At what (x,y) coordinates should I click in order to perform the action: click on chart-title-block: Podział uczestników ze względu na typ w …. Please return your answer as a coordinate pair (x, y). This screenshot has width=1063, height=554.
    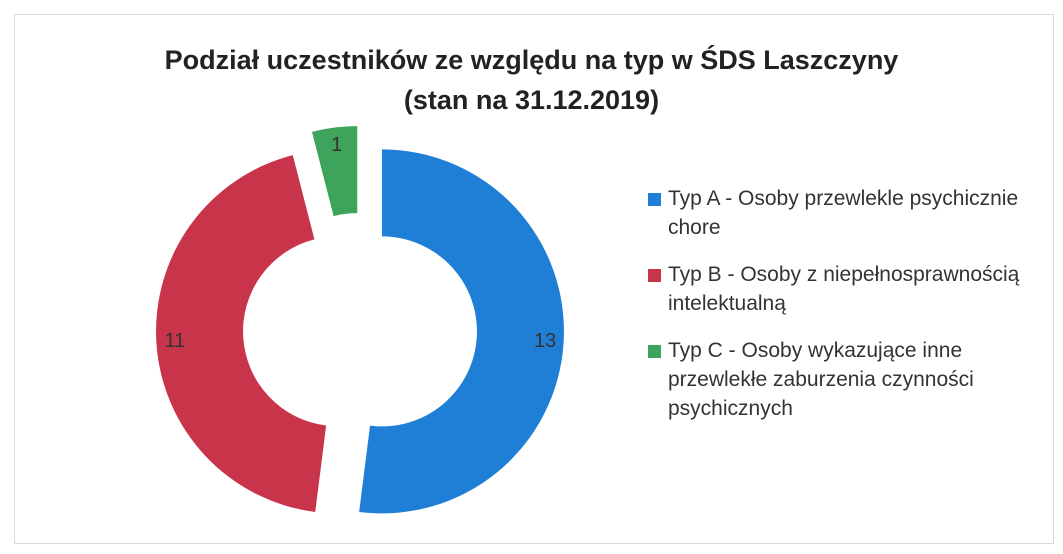
    Looking at the image, I should click on (531, 80).